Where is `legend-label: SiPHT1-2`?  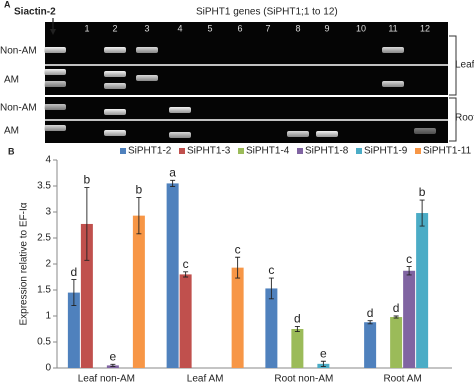
legend-label: SiPHT1-2 is located at coordinates (150, 151).